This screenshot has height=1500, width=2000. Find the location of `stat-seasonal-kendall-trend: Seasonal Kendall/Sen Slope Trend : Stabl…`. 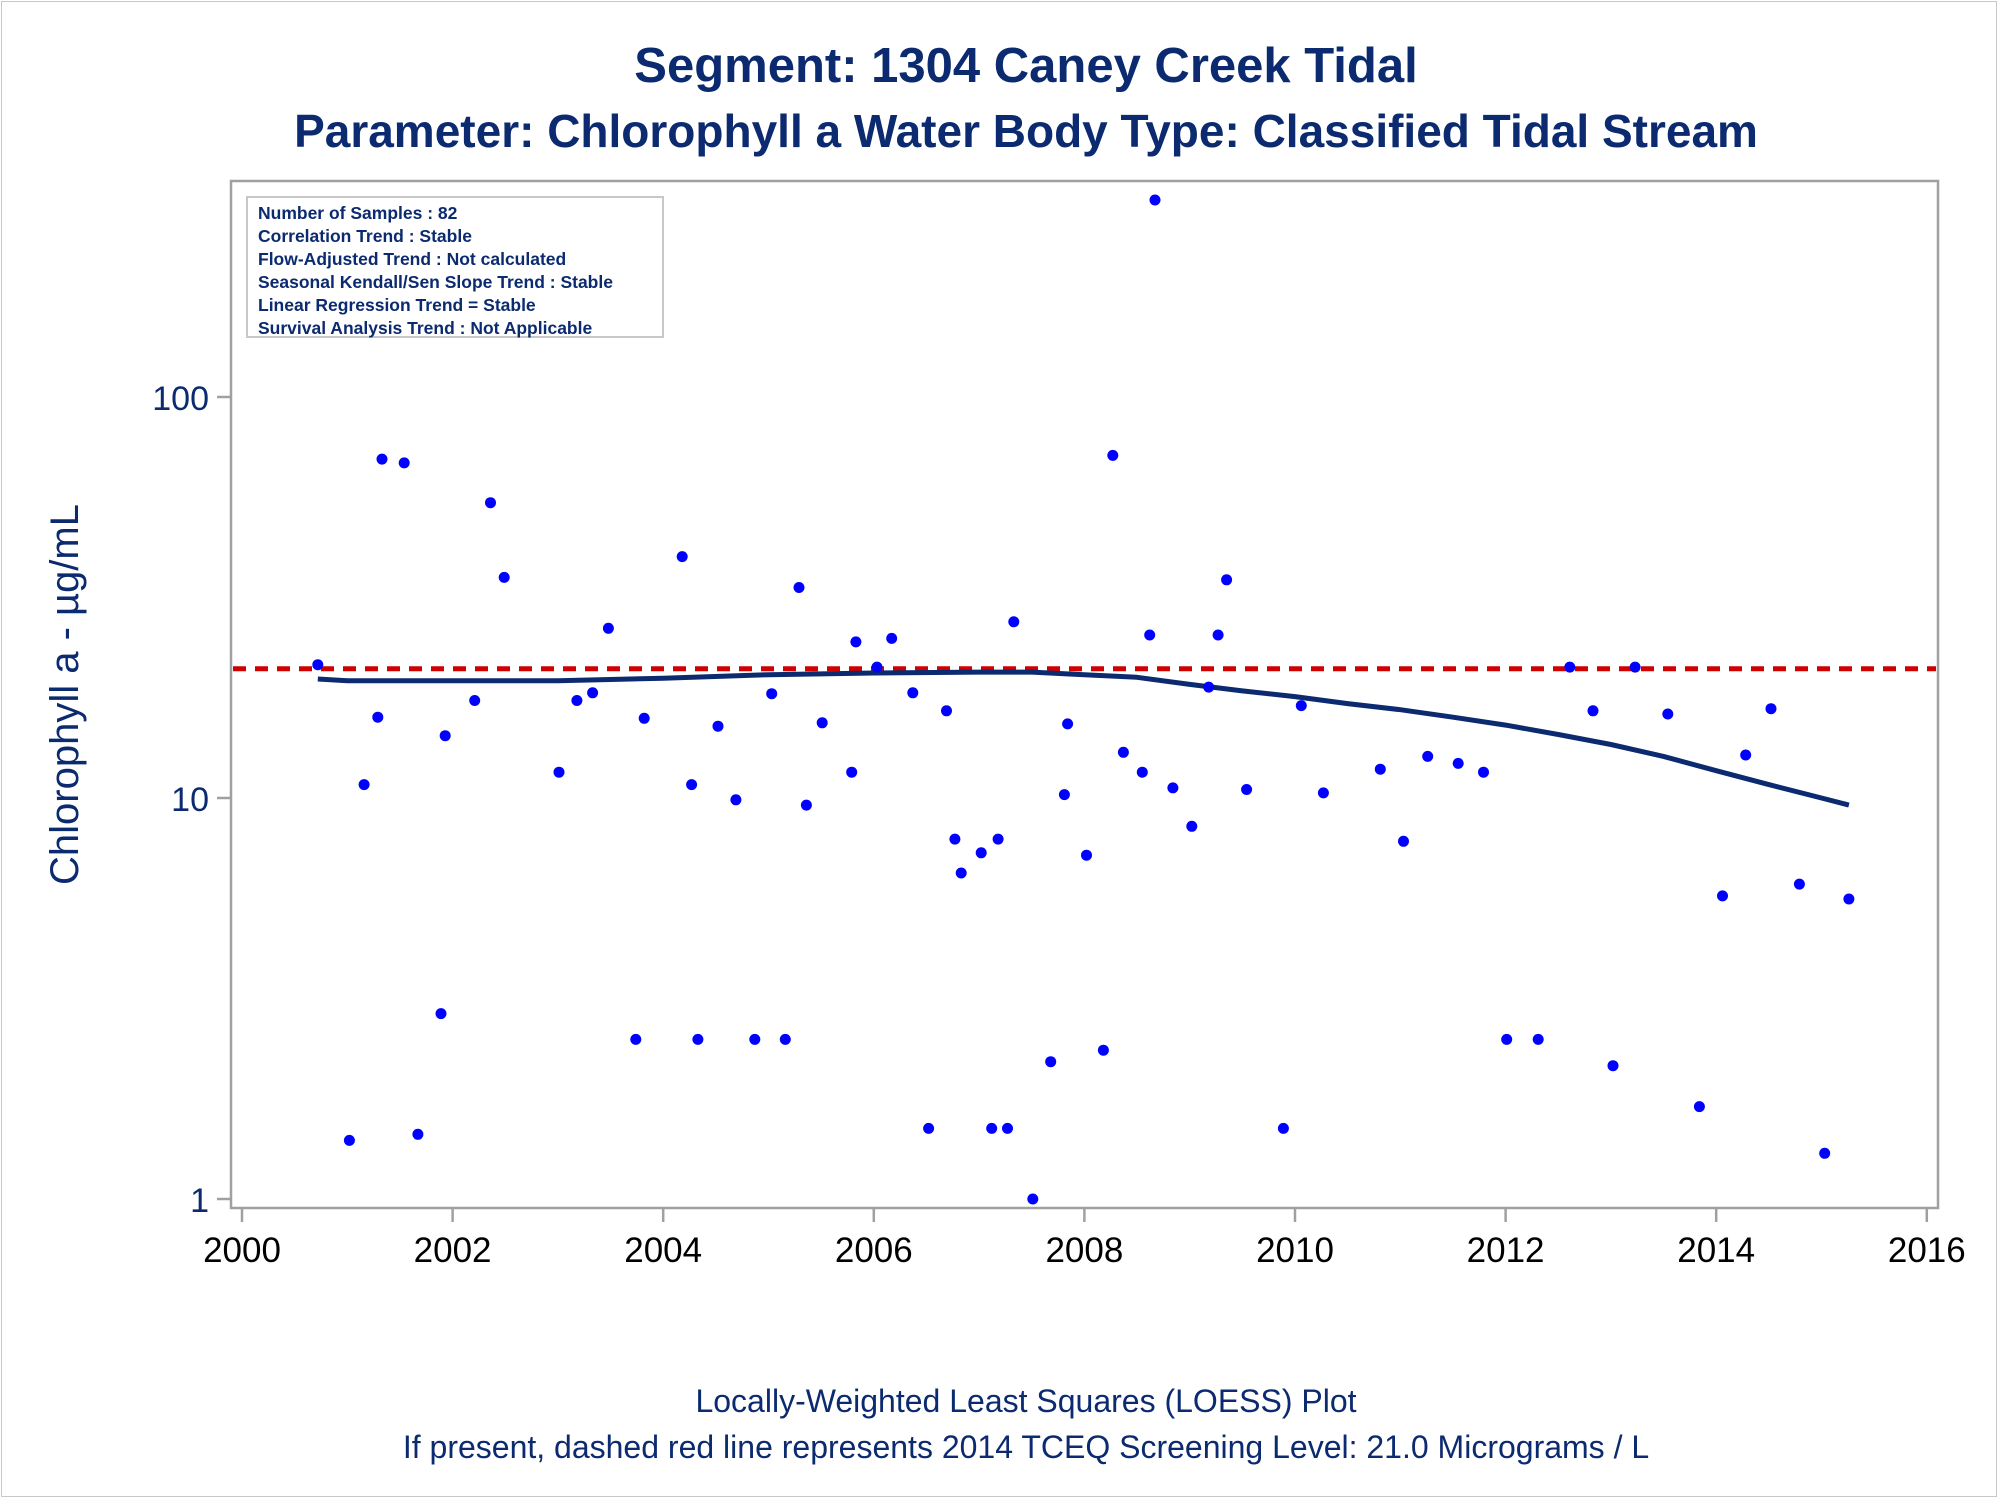

stat-seasonal-kendall-trend: Seasonal Kendall/Sen Slope Trend : Stabl… is located at coordinates (435, 282).